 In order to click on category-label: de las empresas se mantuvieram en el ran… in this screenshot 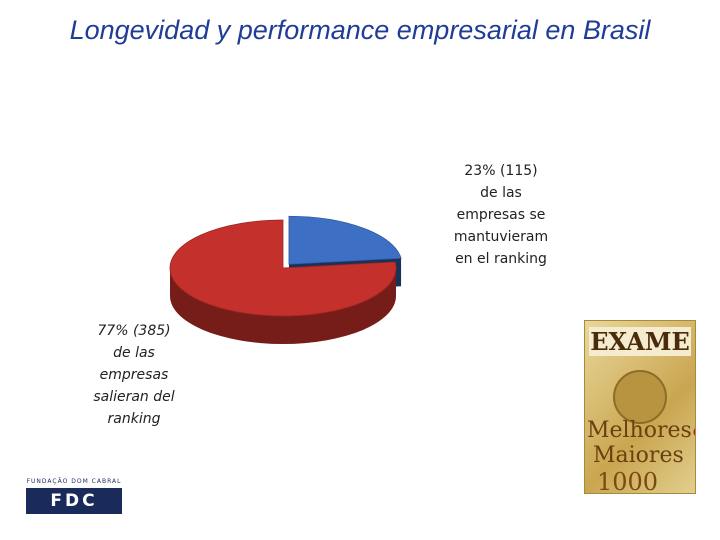, I will do `click(501, 226)`.